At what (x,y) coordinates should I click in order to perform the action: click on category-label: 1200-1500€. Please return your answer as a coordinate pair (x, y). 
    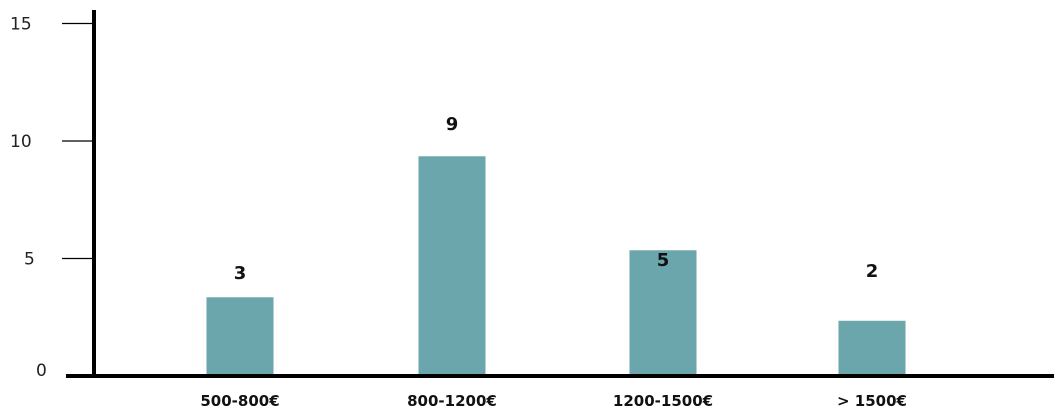
    Looking at the image, I should click on (663, 401).